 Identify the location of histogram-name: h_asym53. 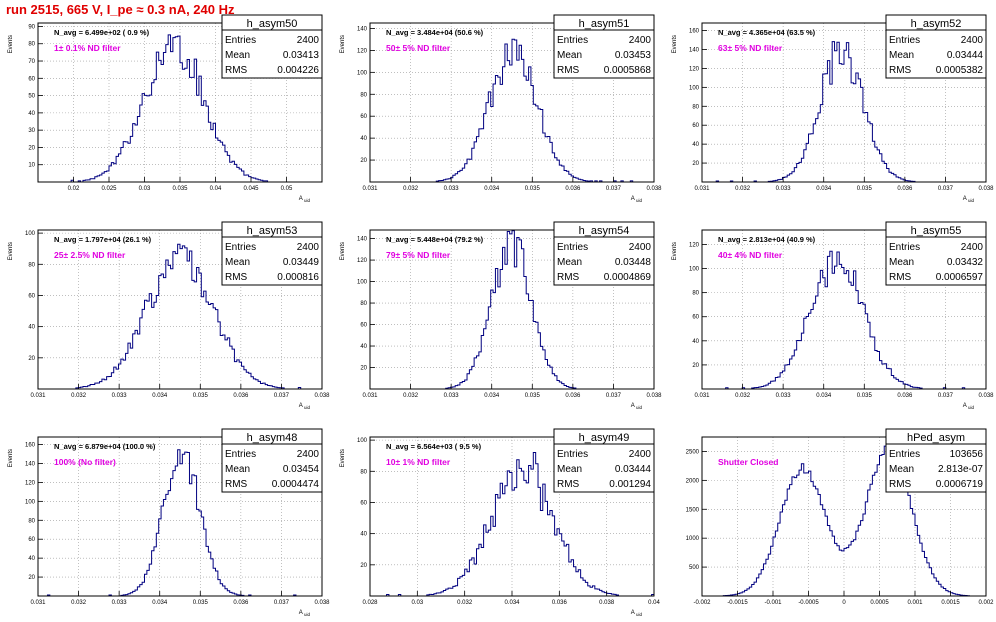
(272, 231).